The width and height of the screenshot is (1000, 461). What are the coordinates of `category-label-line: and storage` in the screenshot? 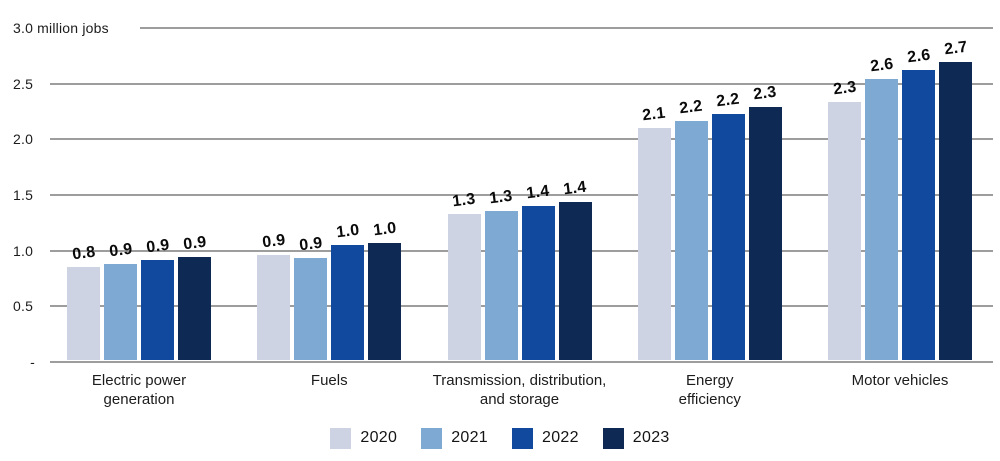 It's located at (519, 399).